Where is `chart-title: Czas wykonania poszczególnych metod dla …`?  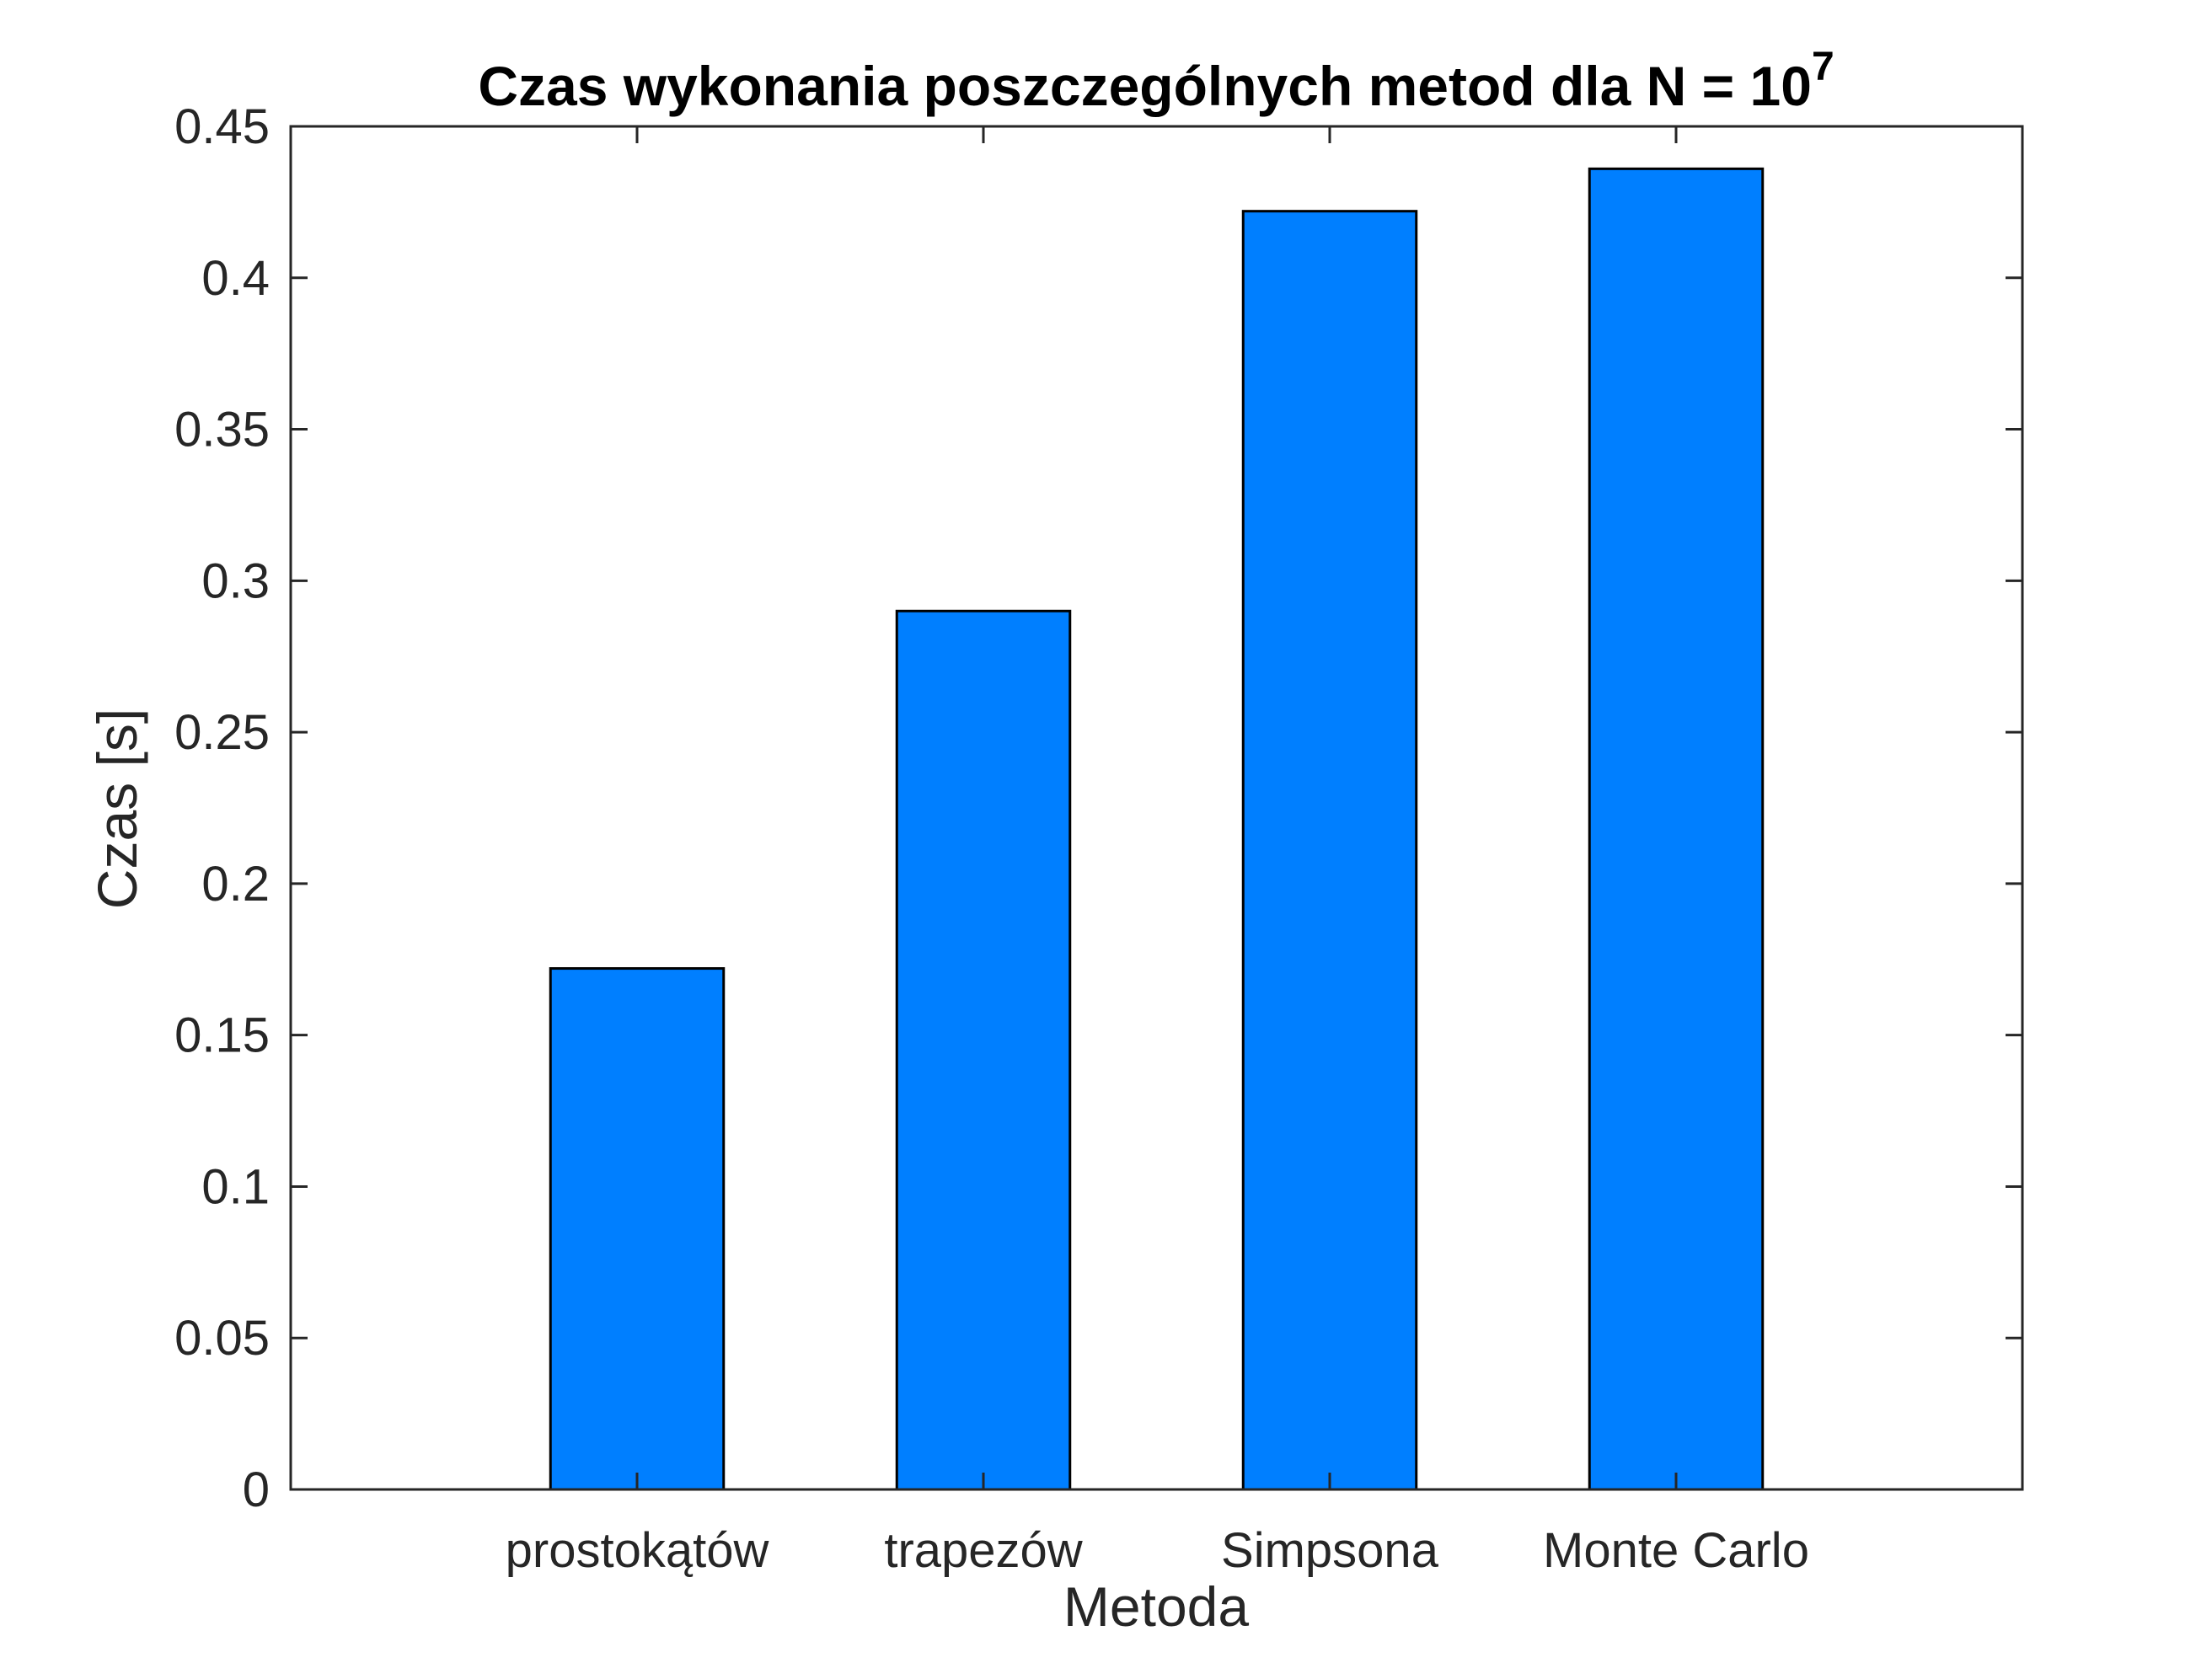 chart-title: Czas wykonania poszczególnych metod dla … is located at coordinates (1156, 81).